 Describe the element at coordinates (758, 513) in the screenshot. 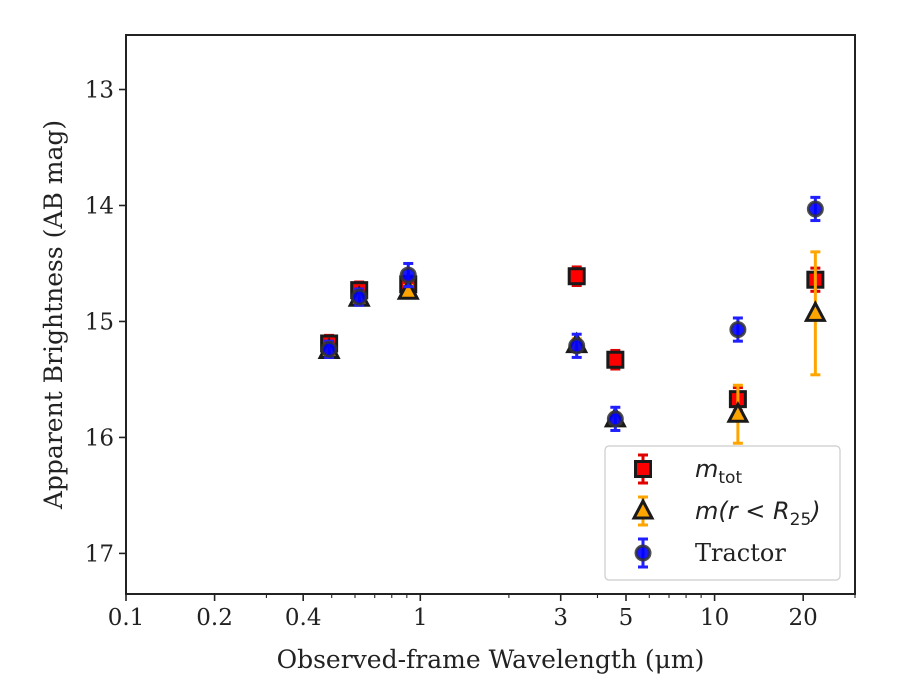

I see `legend-label: m(r < R25)` at that location.